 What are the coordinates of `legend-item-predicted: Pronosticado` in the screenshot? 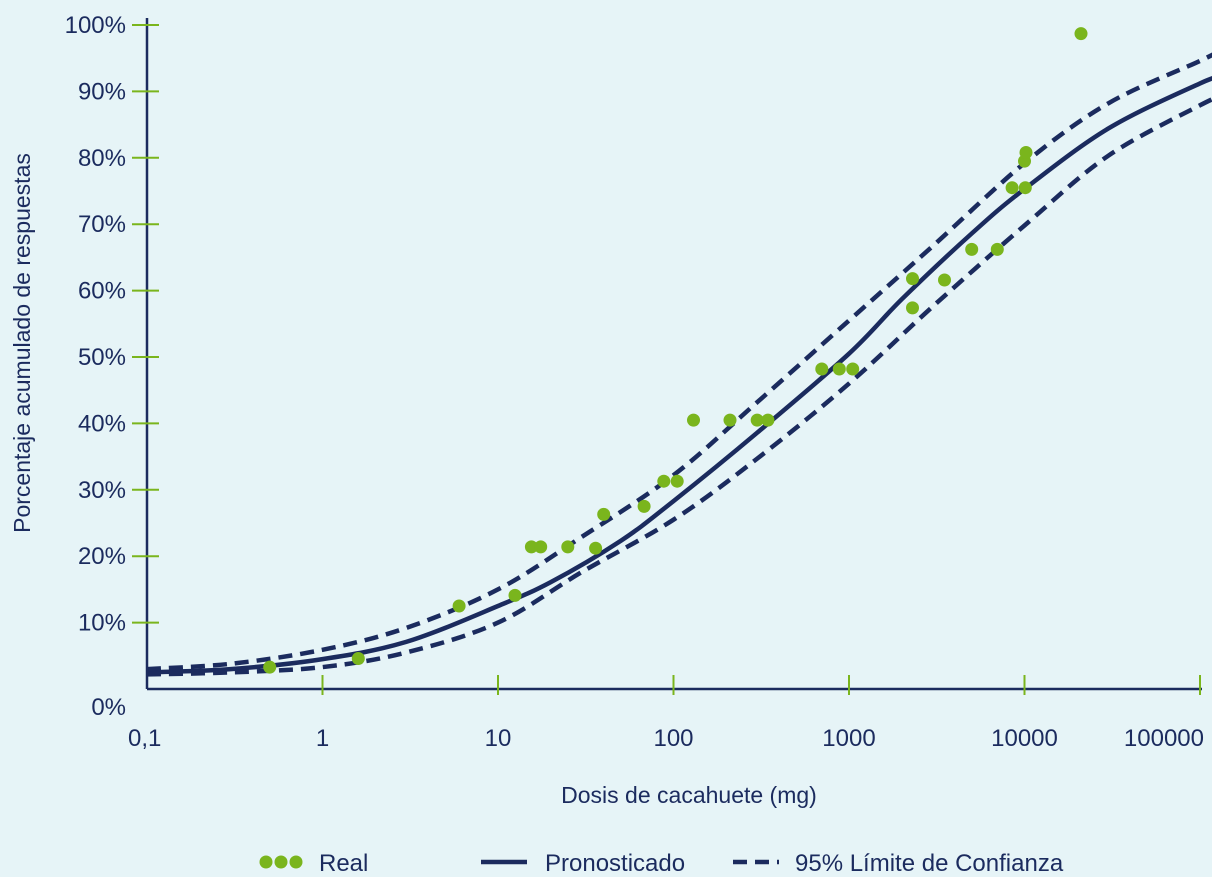 It's located at (583, 863).